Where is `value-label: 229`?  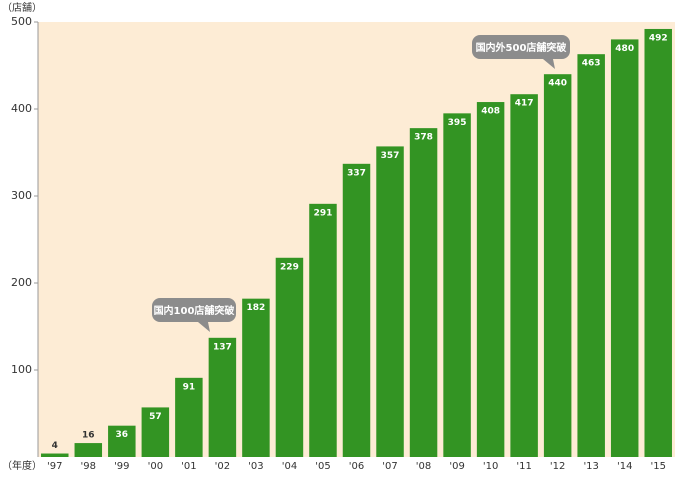 value-label: 229 is located at coordinates (289, 267).